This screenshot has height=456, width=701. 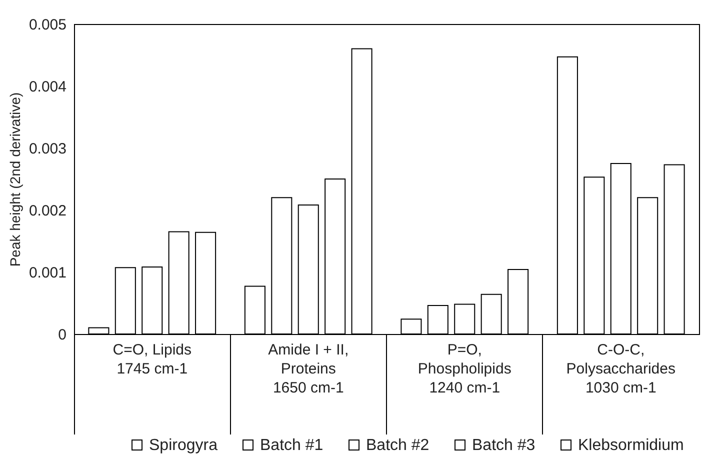 I want to click on x-tick-label: C-O-C, Polysaccharides 1030 cm-1, so click(x=621, y=369).